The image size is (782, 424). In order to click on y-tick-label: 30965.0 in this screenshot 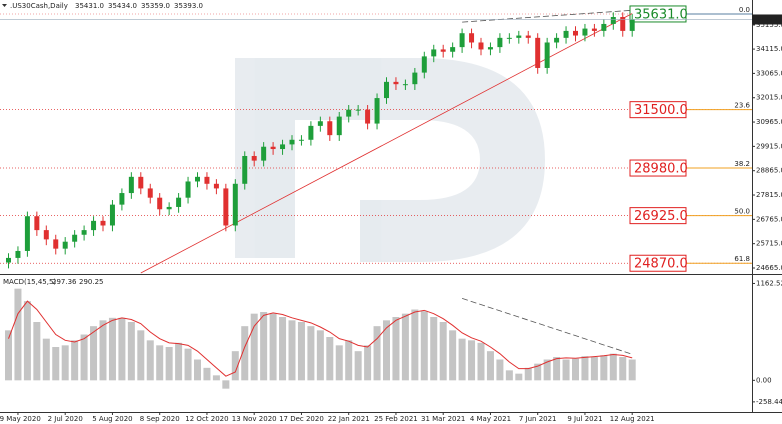, I will do `click(769, 122)`.